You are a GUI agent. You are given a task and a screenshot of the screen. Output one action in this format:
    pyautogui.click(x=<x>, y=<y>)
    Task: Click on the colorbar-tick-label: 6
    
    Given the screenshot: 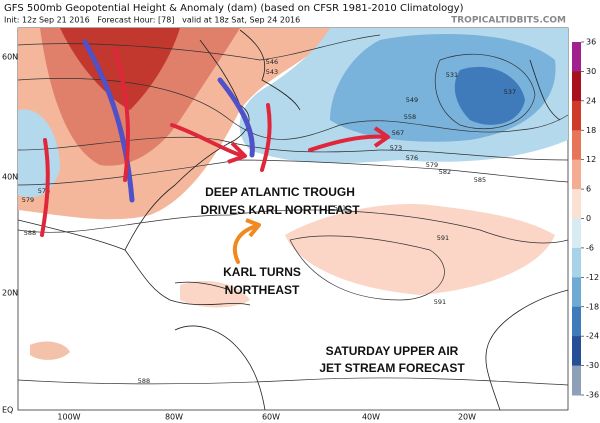 What is the action you would take?
    pyautogui.click(x=588, y=189)
    